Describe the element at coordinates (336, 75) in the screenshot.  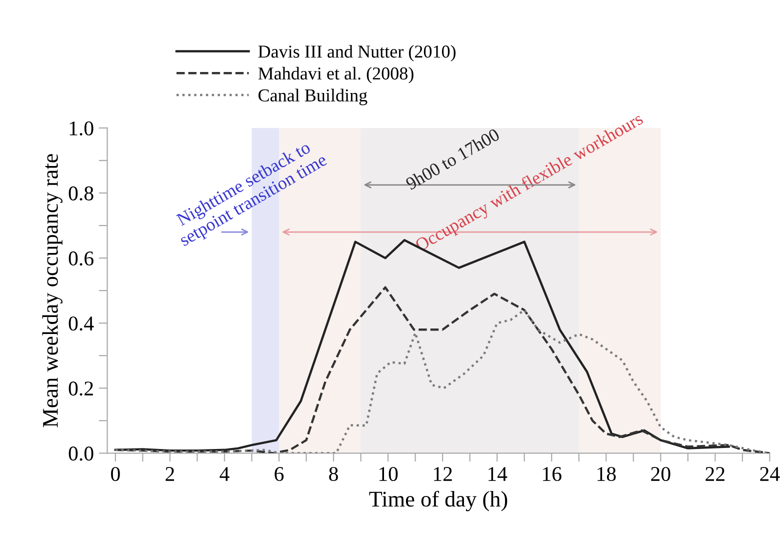
I see `legend-label: Mahdavi et al. (2008)` at that location.